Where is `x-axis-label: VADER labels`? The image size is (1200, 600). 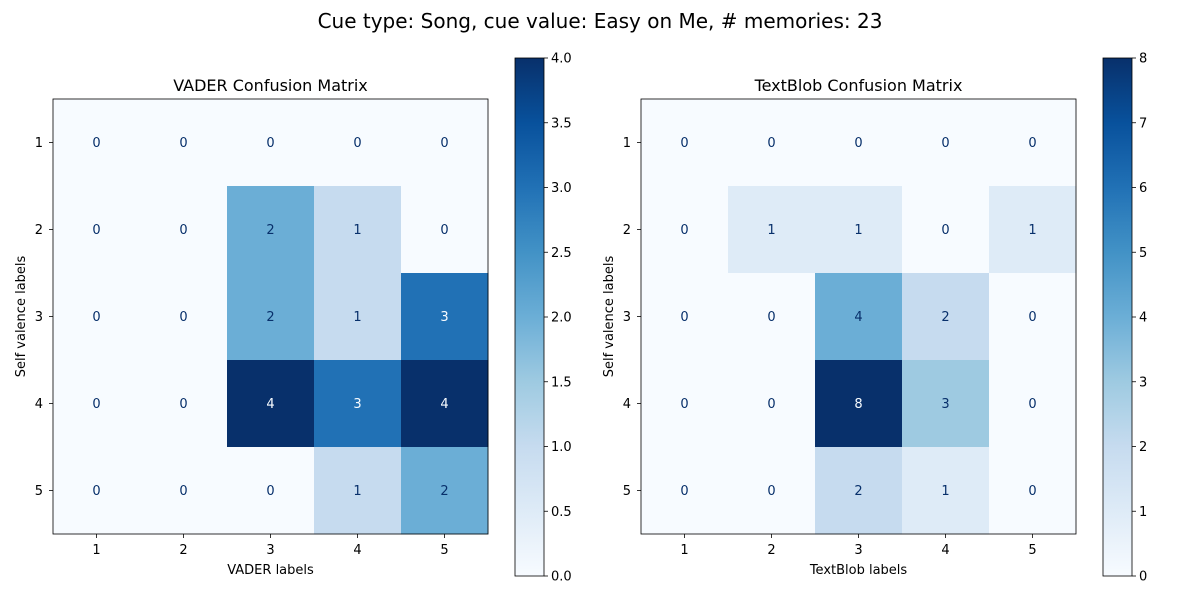
x-axis-label: VADER labels is located at coordinates (270, 570).